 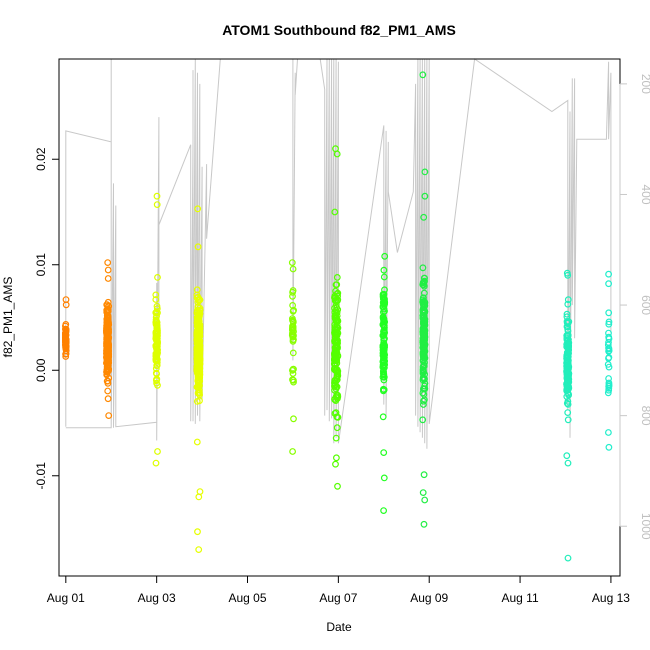 I want to click on right-tick-label: 400, so click(x=644, y=194).